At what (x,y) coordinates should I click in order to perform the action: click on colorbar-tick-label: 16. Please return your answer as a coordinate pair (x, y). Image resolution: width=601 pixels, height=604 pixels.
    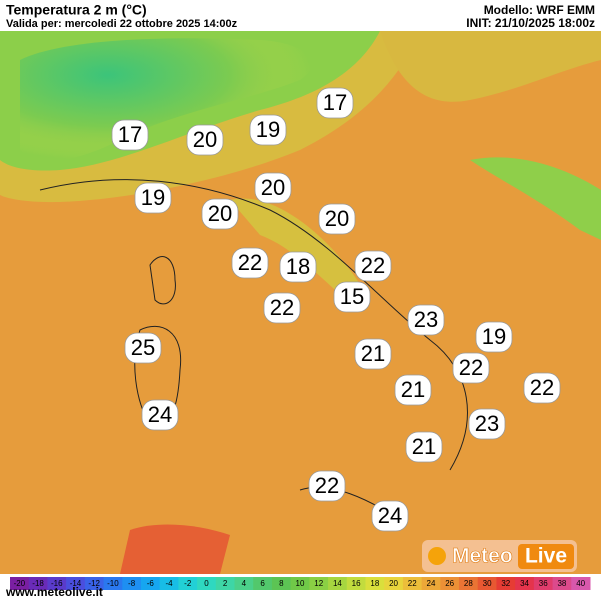
    Looking at the image, I should click on (356, 583).